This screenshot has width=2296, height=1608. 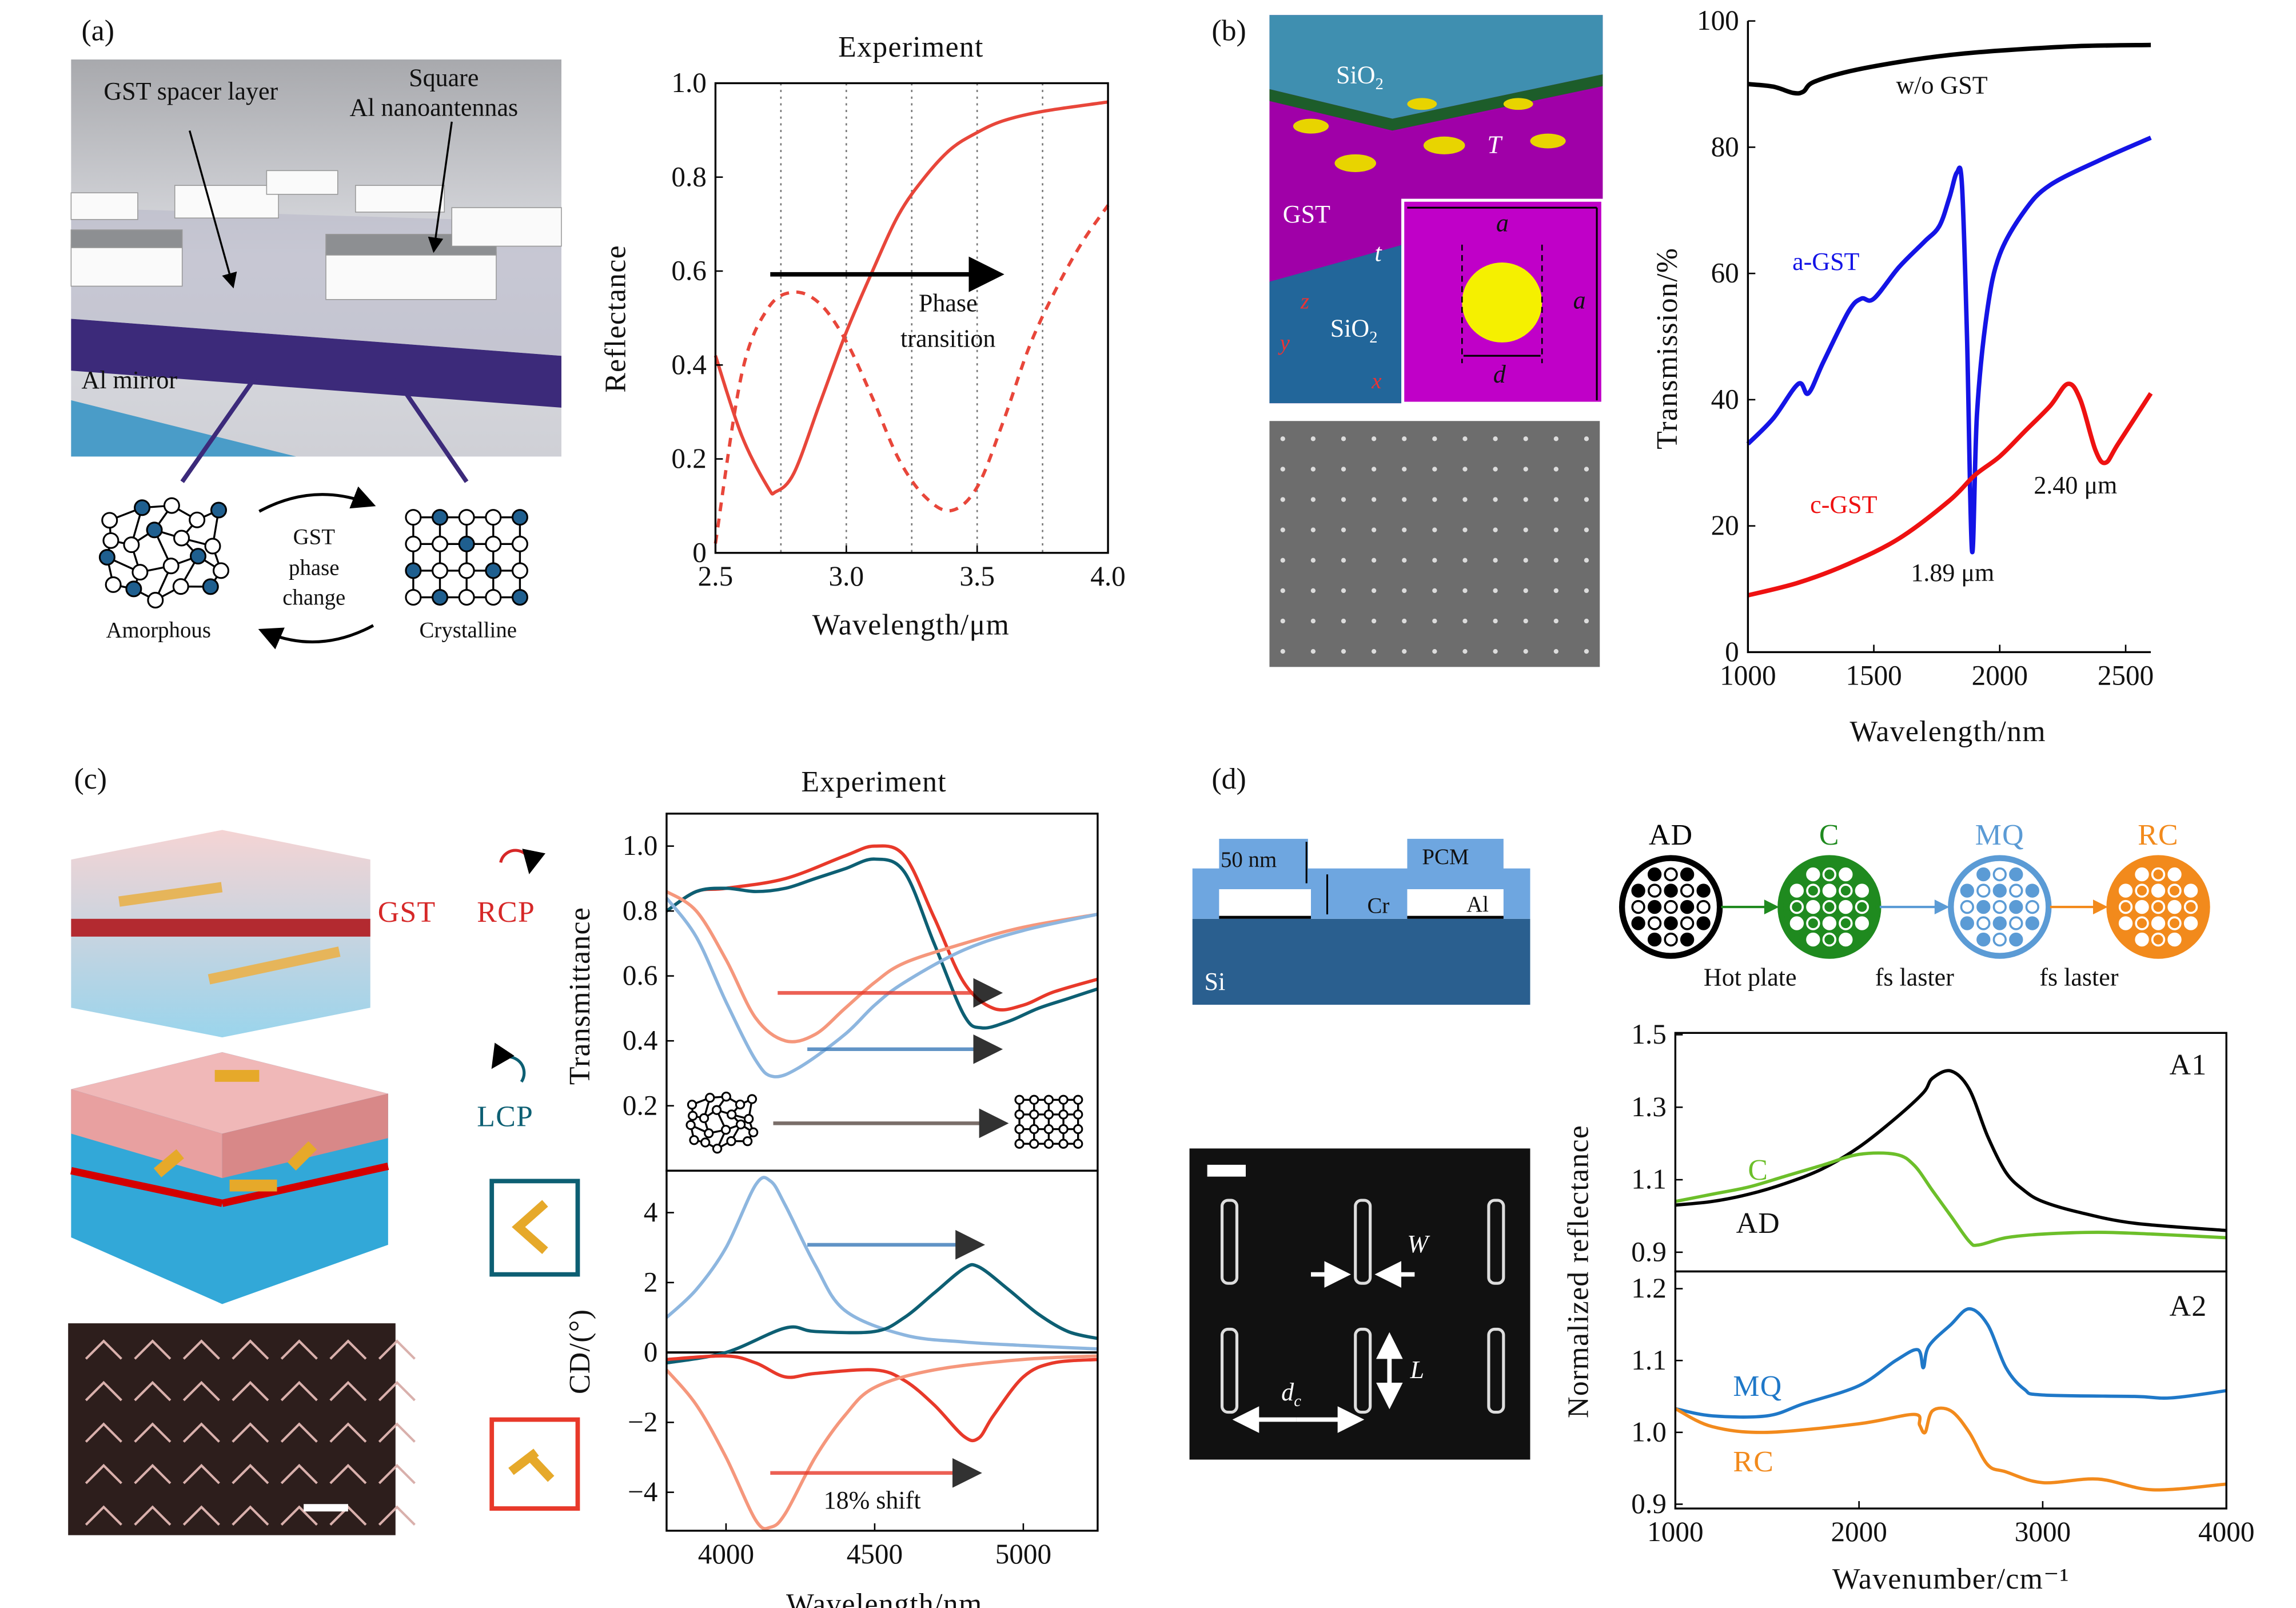 What do you see at coordinates (1360, 1304) in the screenshot?
I see `sem-image-d` at bounding box center [1360, 1304].